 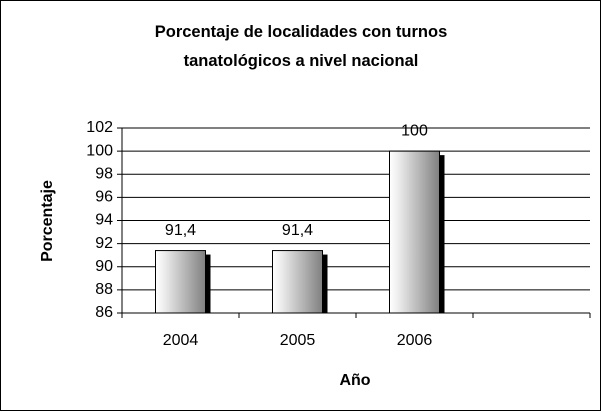 I want to click on y-tick-label: 88, so click(x=104, y=289).